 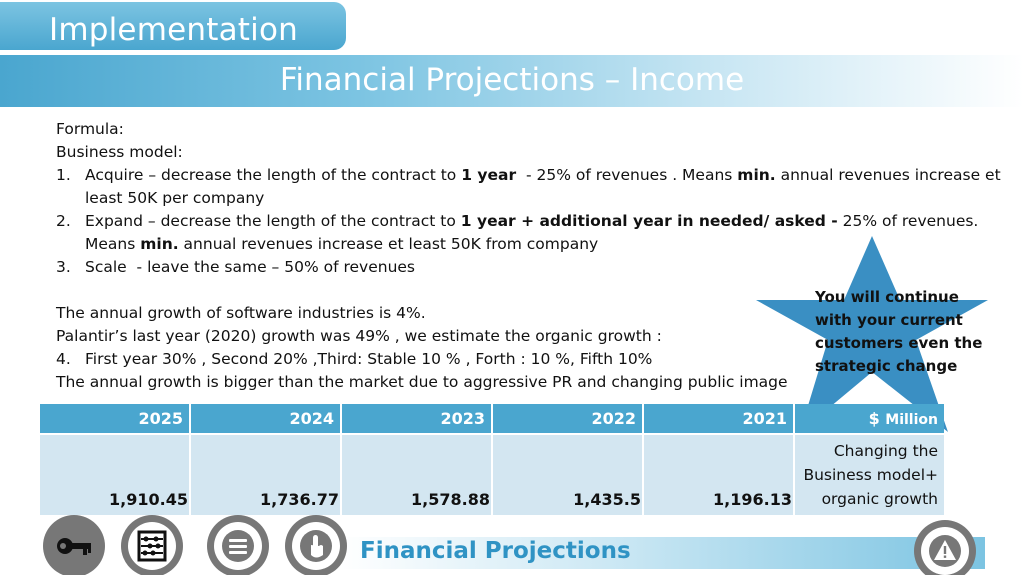 I want to click on star-polygon, so click(x=872, y=334).